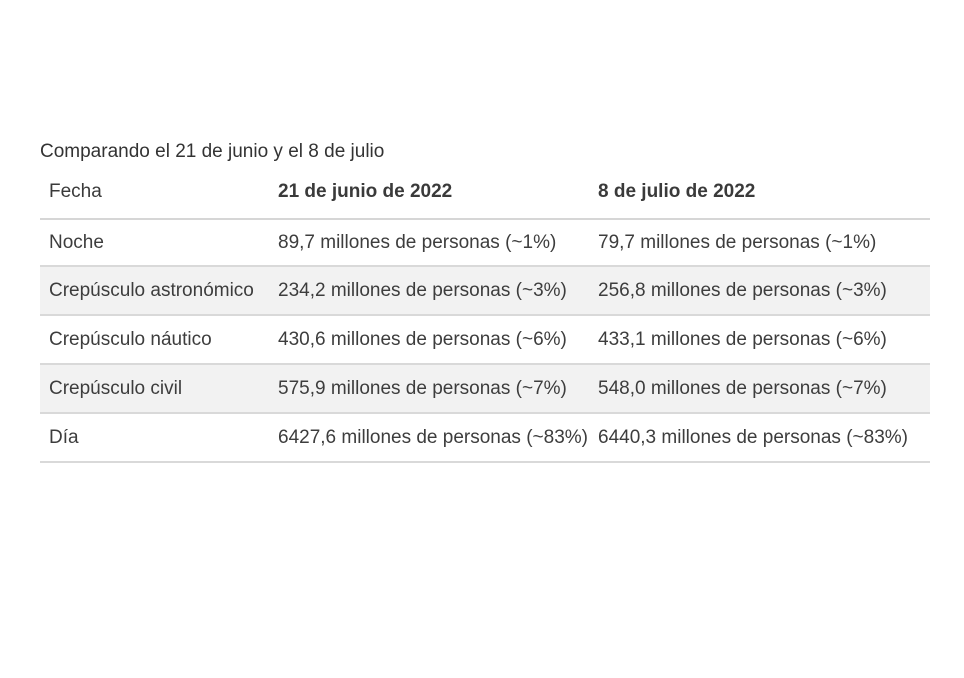  Describe the element at coordinates (764, 340) in the screenshot. I see `row-value-date-2: 433,1 millones de personas (~6%)` at that location.